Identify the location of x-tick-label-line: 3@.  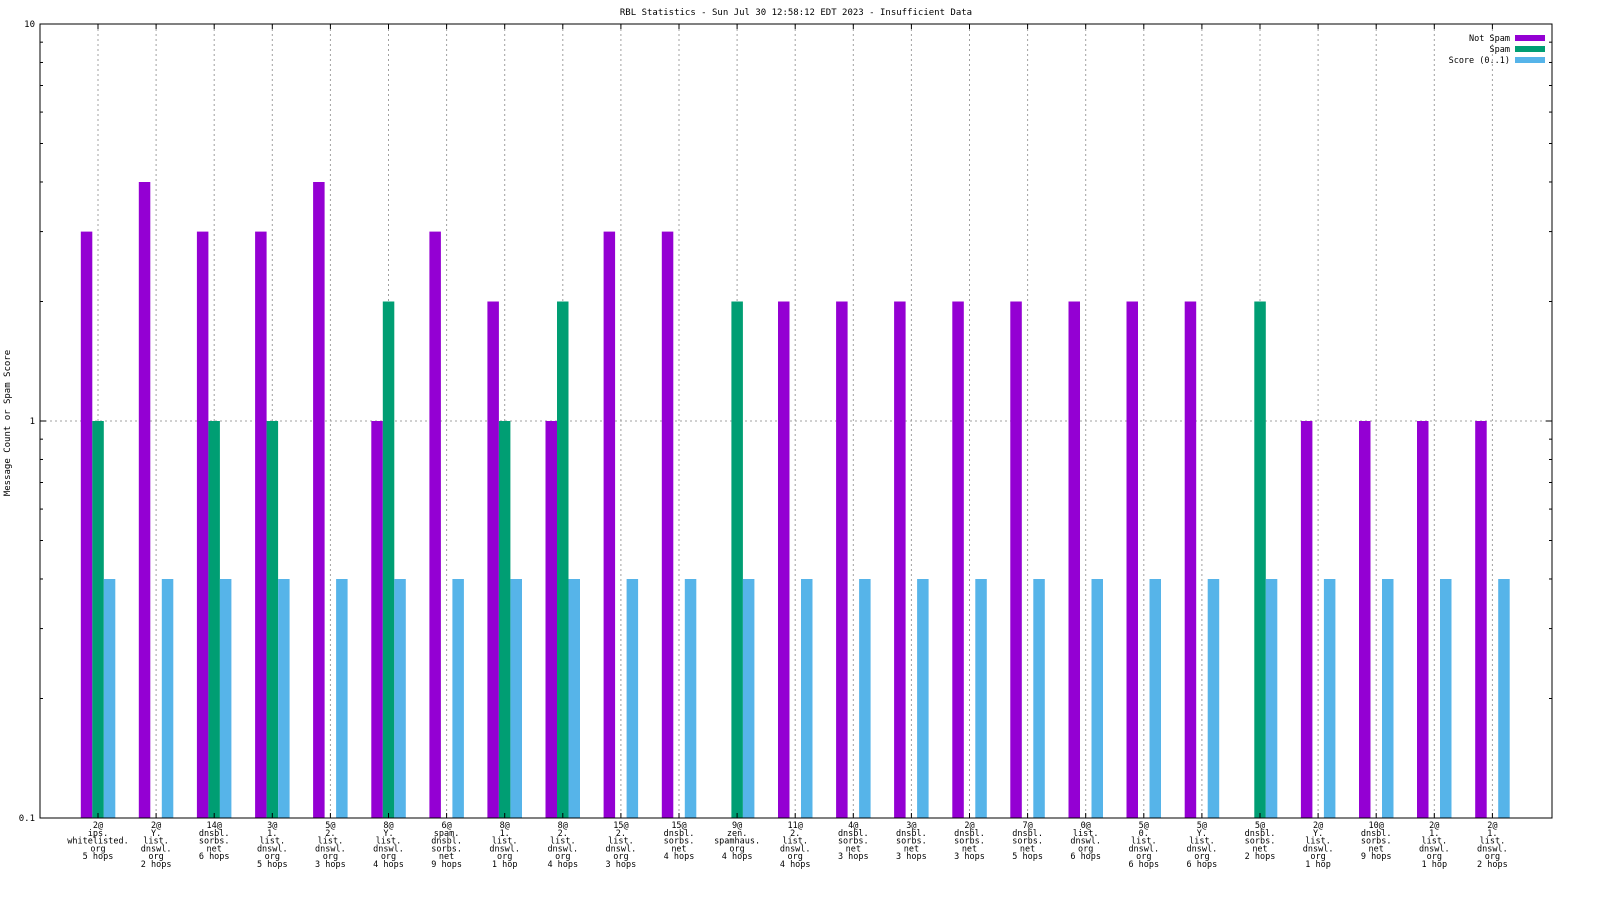
(911, 826).